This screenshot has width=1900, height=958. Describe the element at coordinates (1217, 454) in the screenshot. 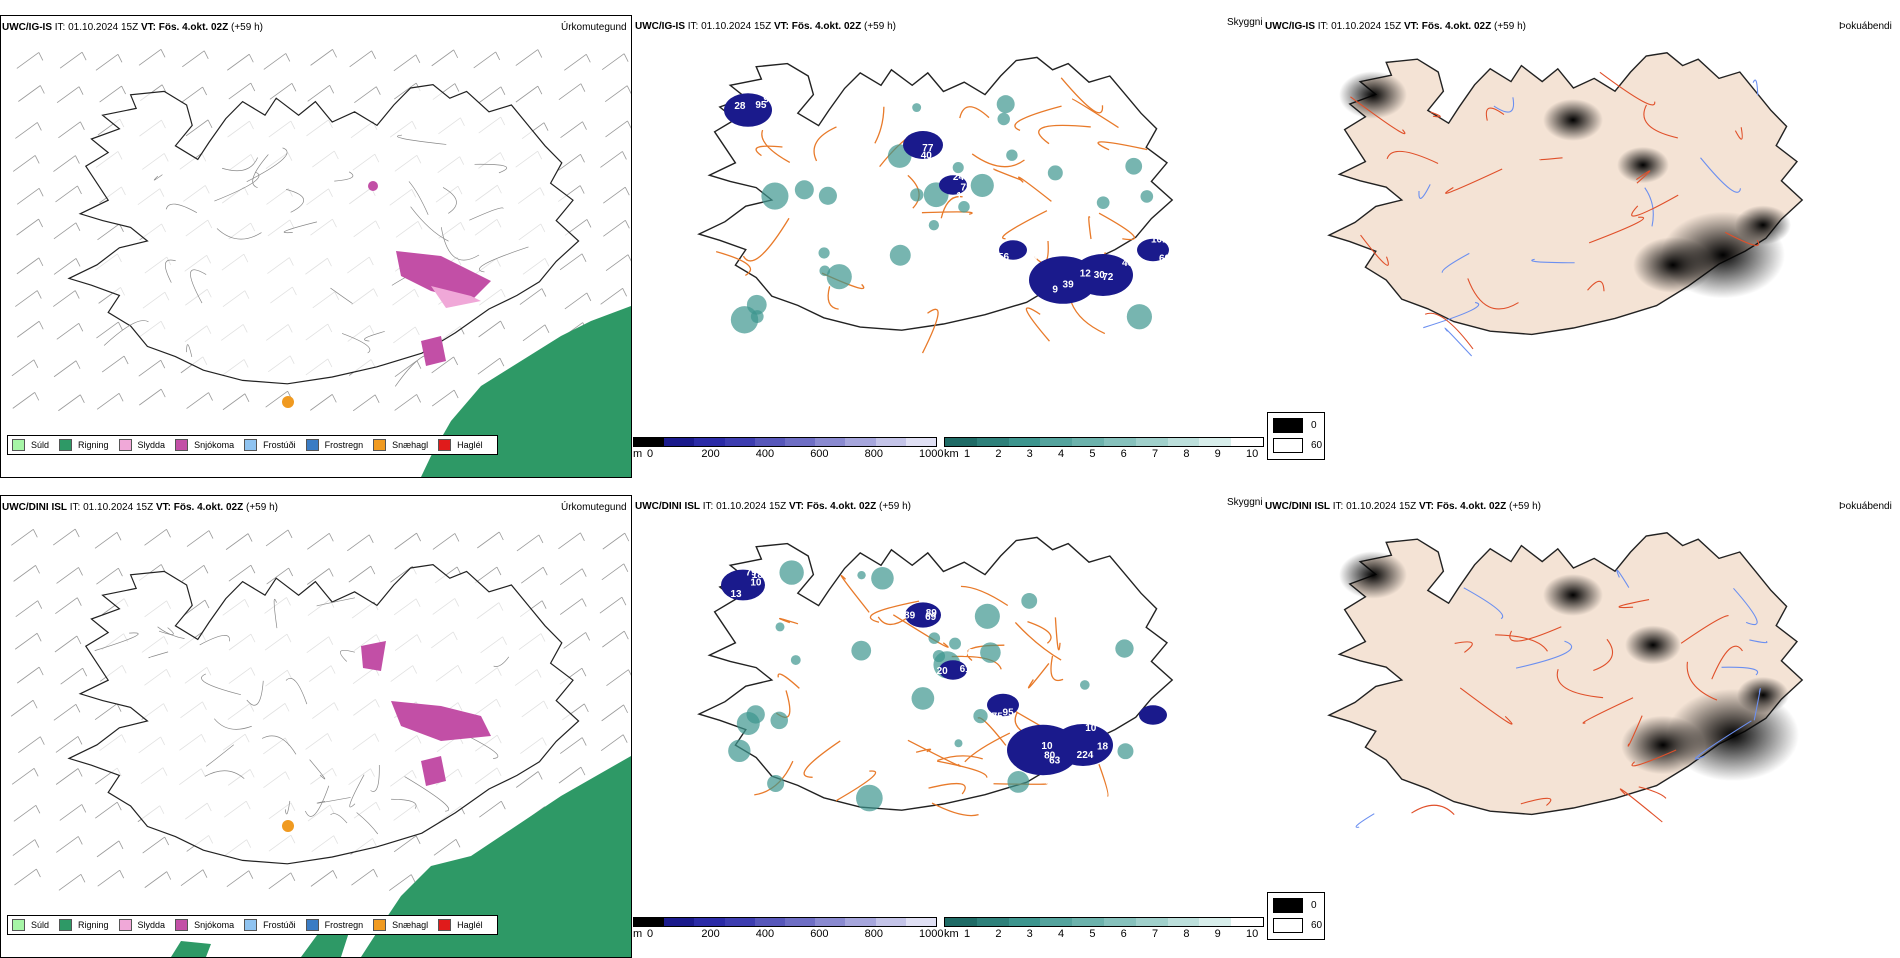

I see `scale-tick: 9` at that location.